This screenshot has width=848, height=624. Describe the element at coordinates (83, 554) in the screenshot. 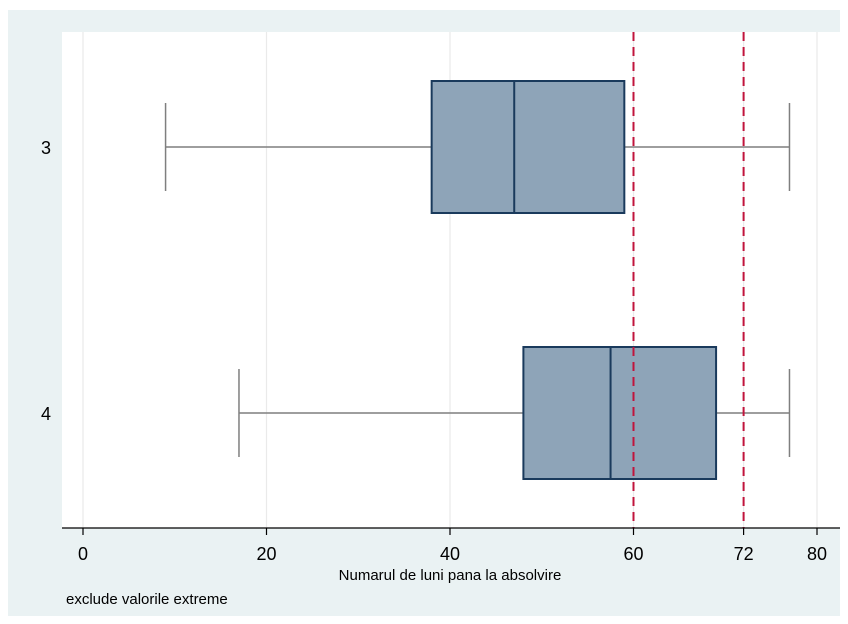

I see `x-tick-label-0: 0` at that location.